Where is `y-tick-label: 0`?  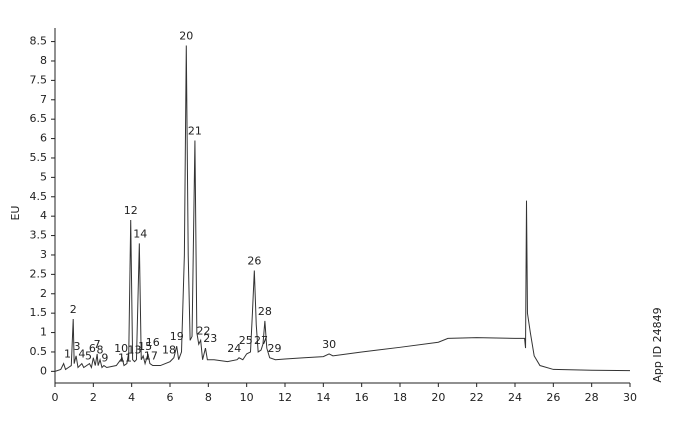 y-tick-label: 0 is located at coordinates (43, 370).